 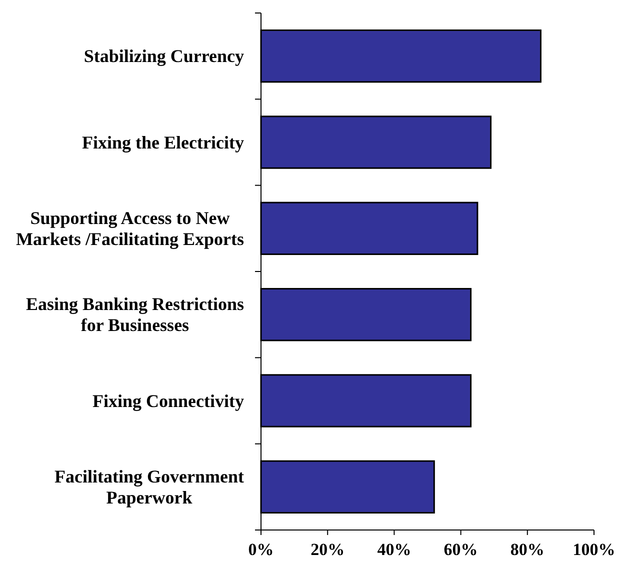 I want to click on x-tick-label: 60%, so click(x=461, y=549).